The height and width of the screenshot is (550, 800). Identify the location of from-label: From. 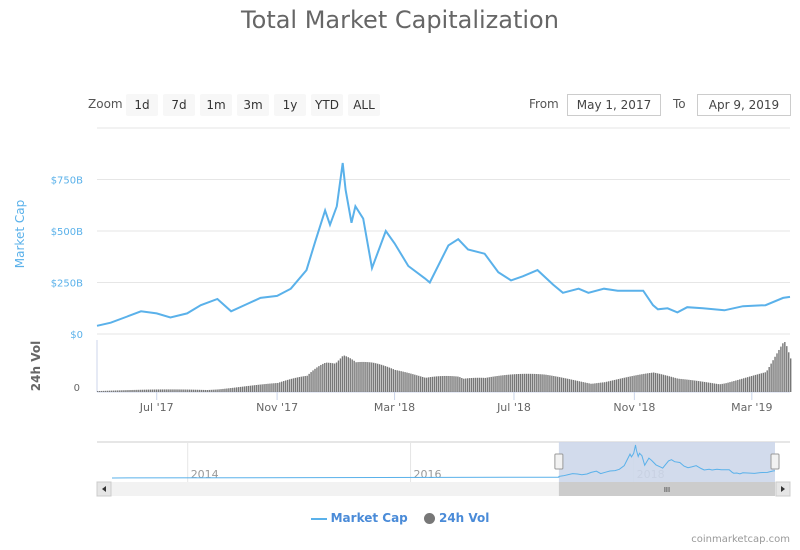
(544, 104).